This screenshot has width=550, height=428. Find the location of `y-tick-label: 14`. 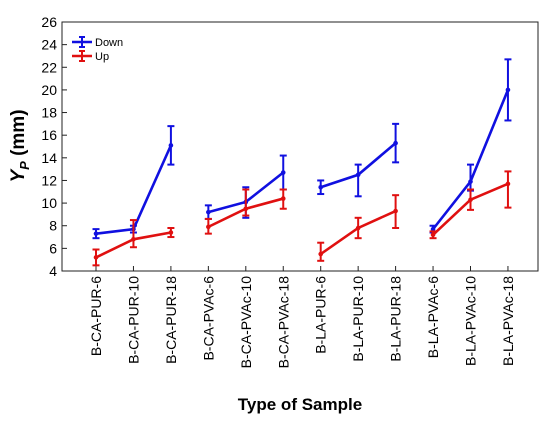

y-tick-label: 14 is located at coordinates (49, 158).